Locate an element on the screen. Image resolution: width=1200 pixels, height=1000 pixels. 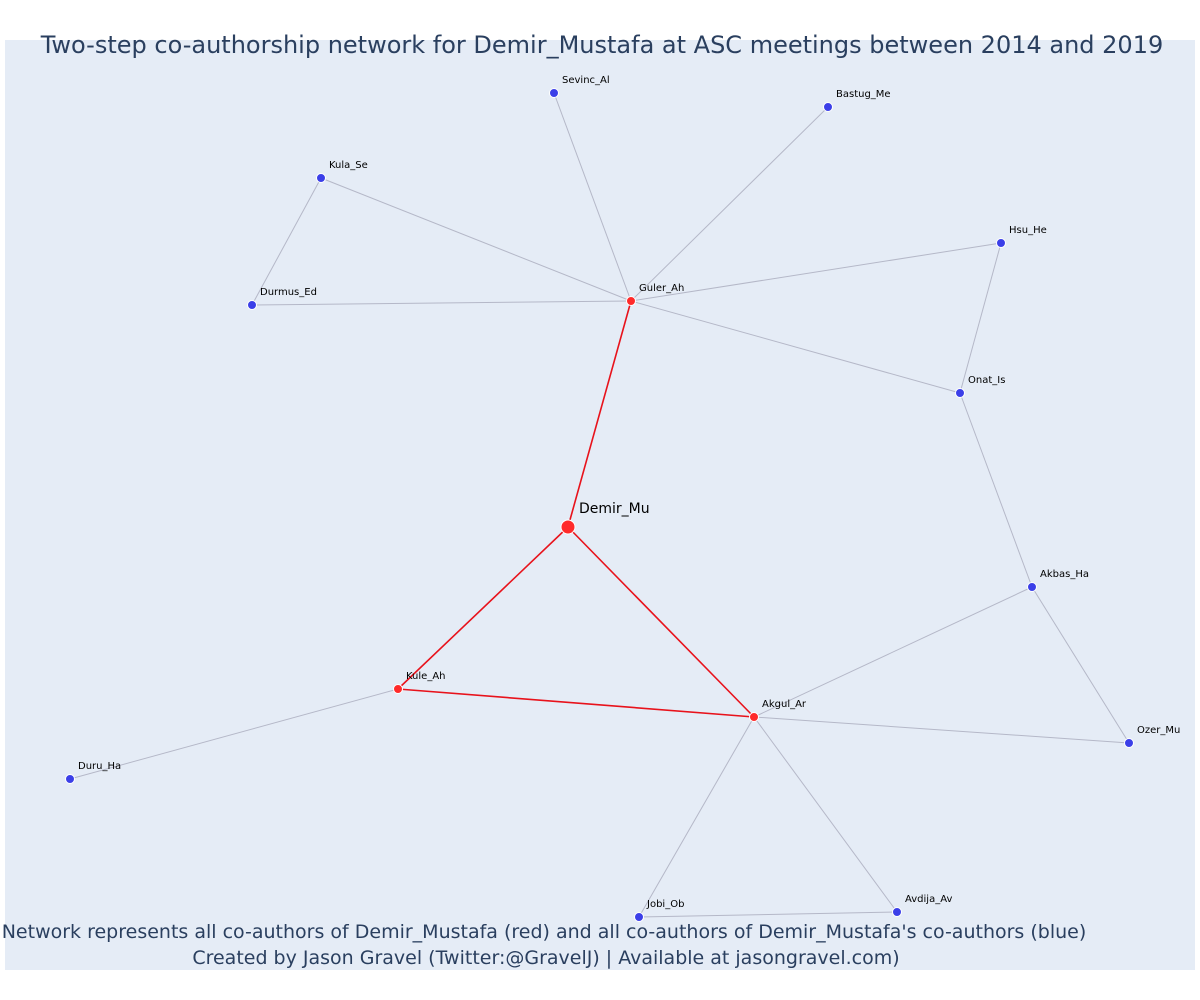
node-Bastug_Me is located at coordinates (828, 107).